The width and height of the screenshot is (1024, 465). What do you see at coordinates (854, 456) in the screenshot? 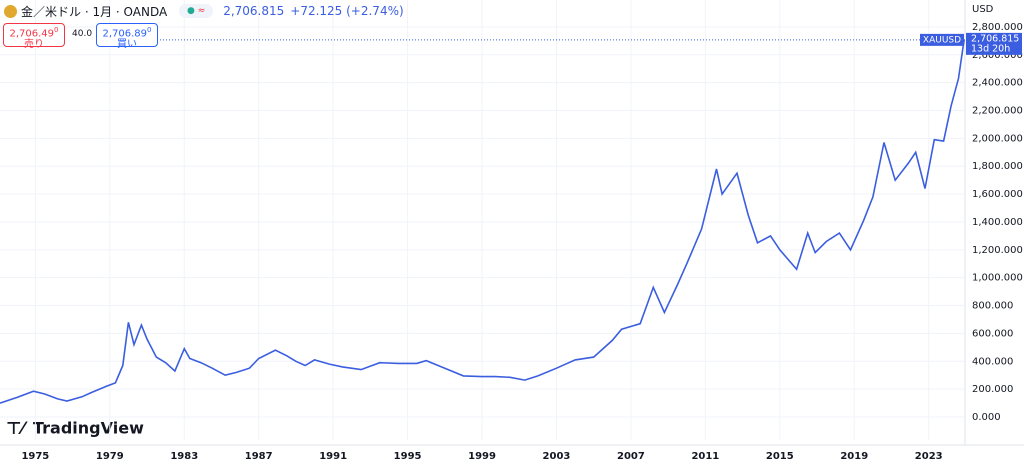
I see `x-tick-label: 2019` at bounding box center [854, 456].